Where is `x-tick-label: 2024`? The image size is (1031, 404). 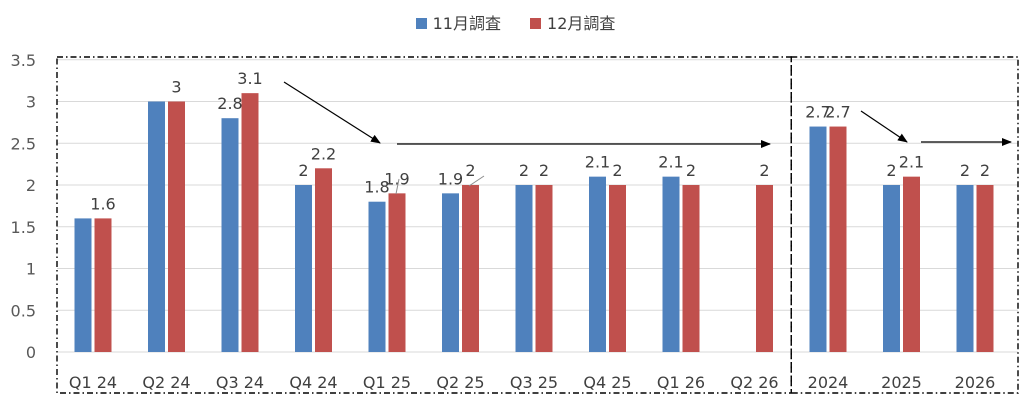 x-tick-label: 2024 is located at coordinates (828, 382).